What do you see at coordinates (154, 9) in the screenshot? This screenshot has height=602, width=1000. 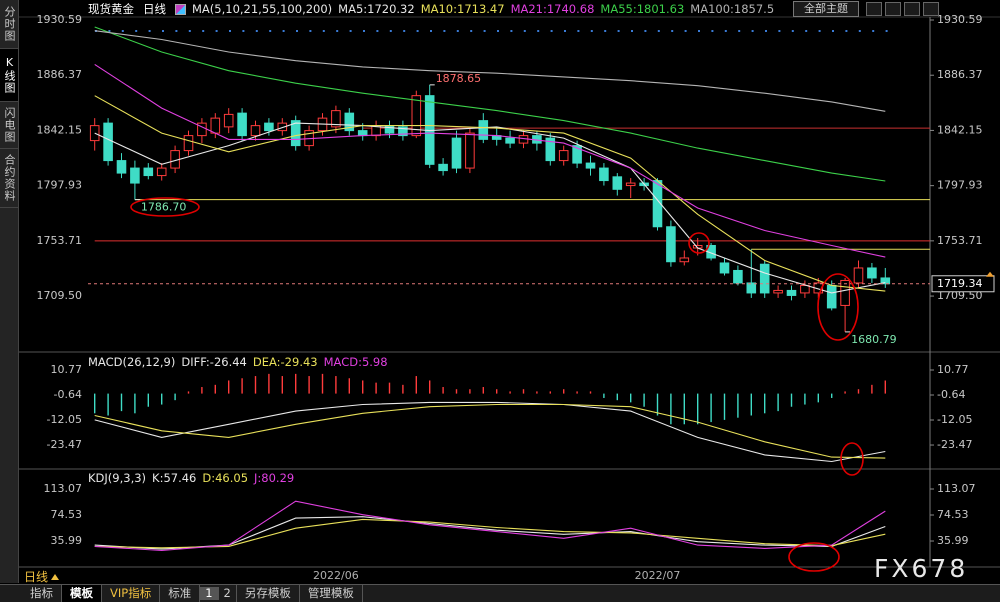 I see `period: 日线` at bounding box center [154, 9].